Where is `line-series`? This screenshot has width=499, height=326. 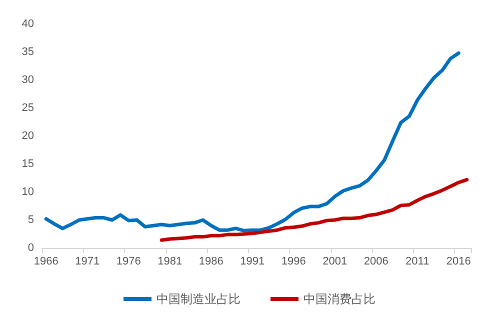
line-series is located at coordinates (314, 210).